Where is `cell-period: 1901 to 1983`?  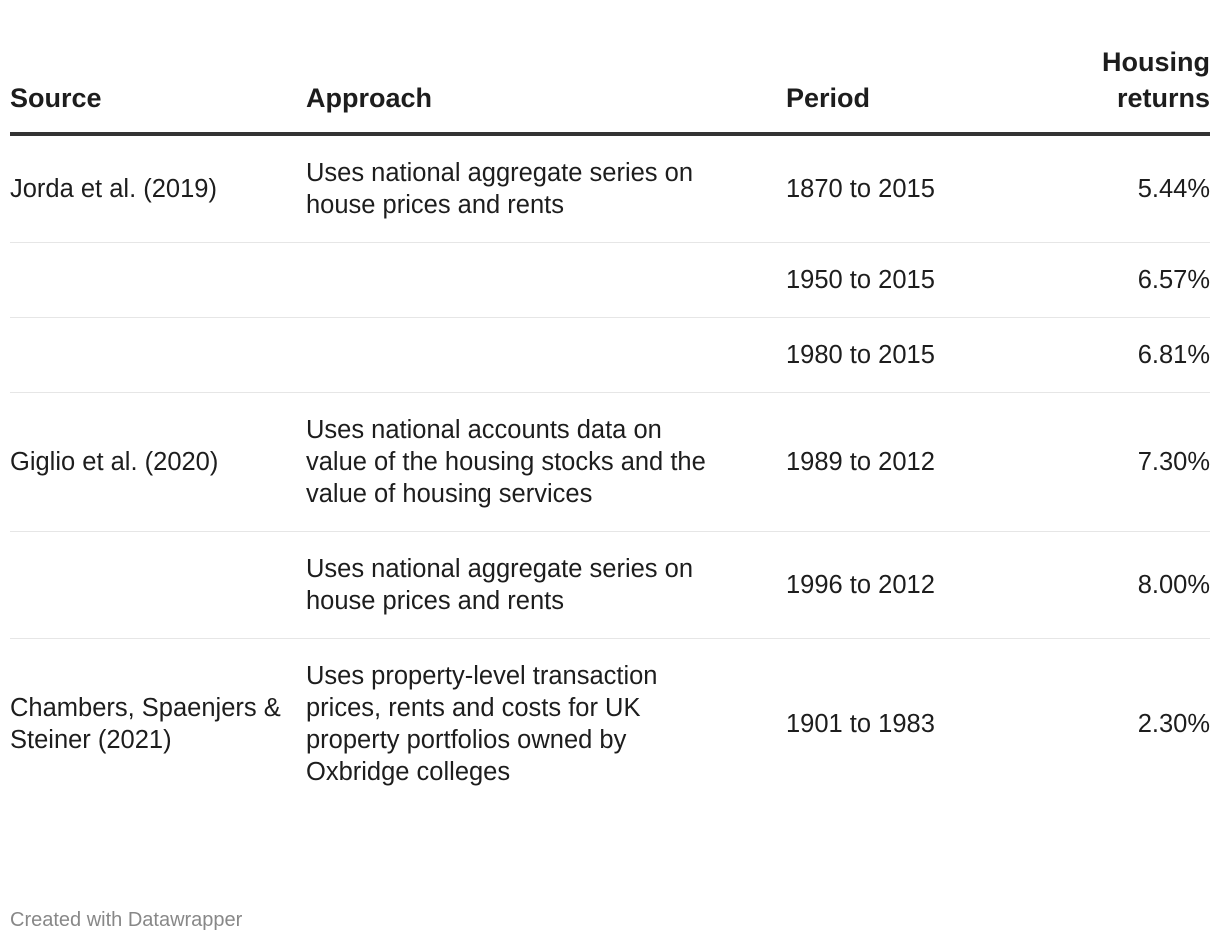 cell-period: 1901 to 1983 is located at coordinates (860, 724).